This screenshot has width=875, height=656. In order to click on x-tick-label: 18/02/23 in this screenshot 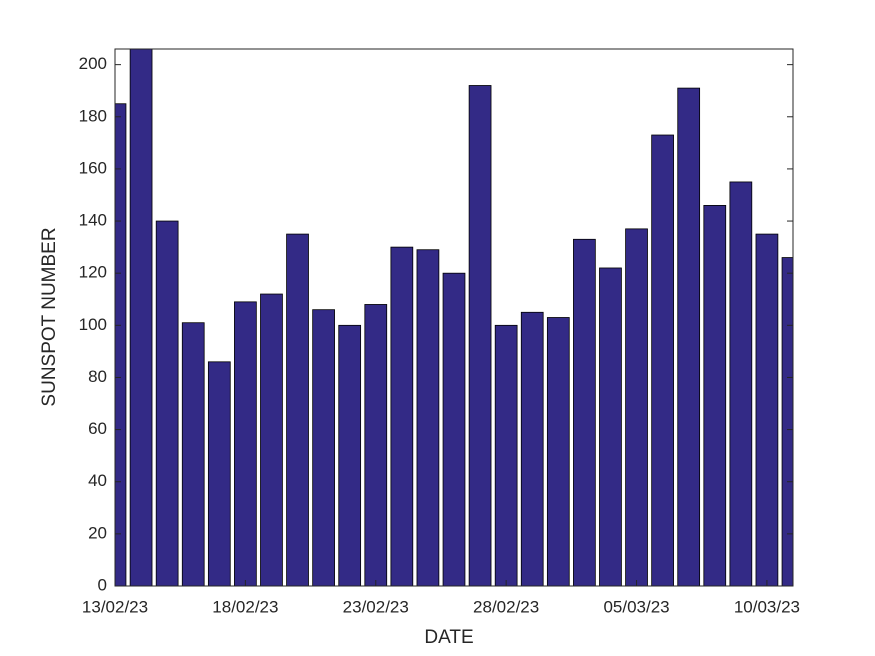, I will do `click(245, 606)`.